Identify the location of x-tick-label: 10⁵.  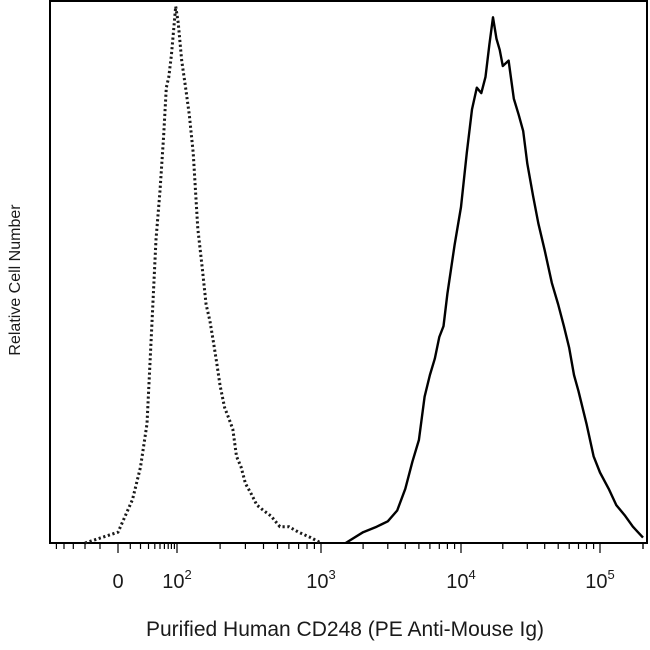
(599, 580).